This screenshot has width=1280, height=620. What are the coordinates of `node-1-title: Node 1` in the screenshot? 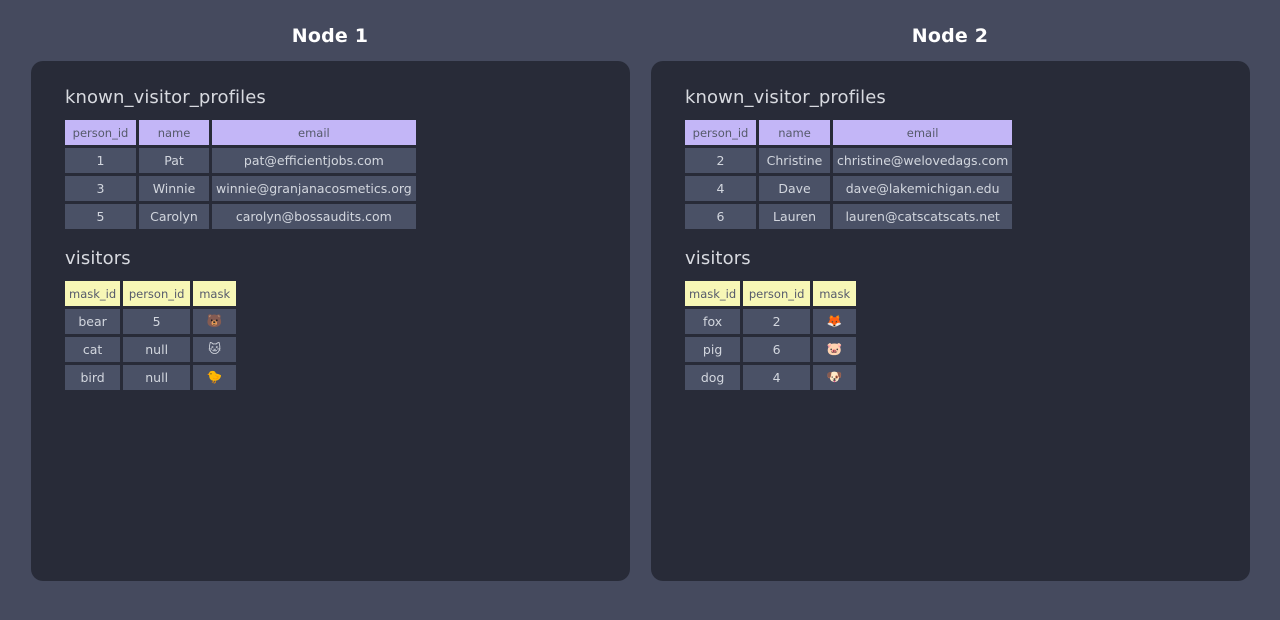 It's located at (330, 36).